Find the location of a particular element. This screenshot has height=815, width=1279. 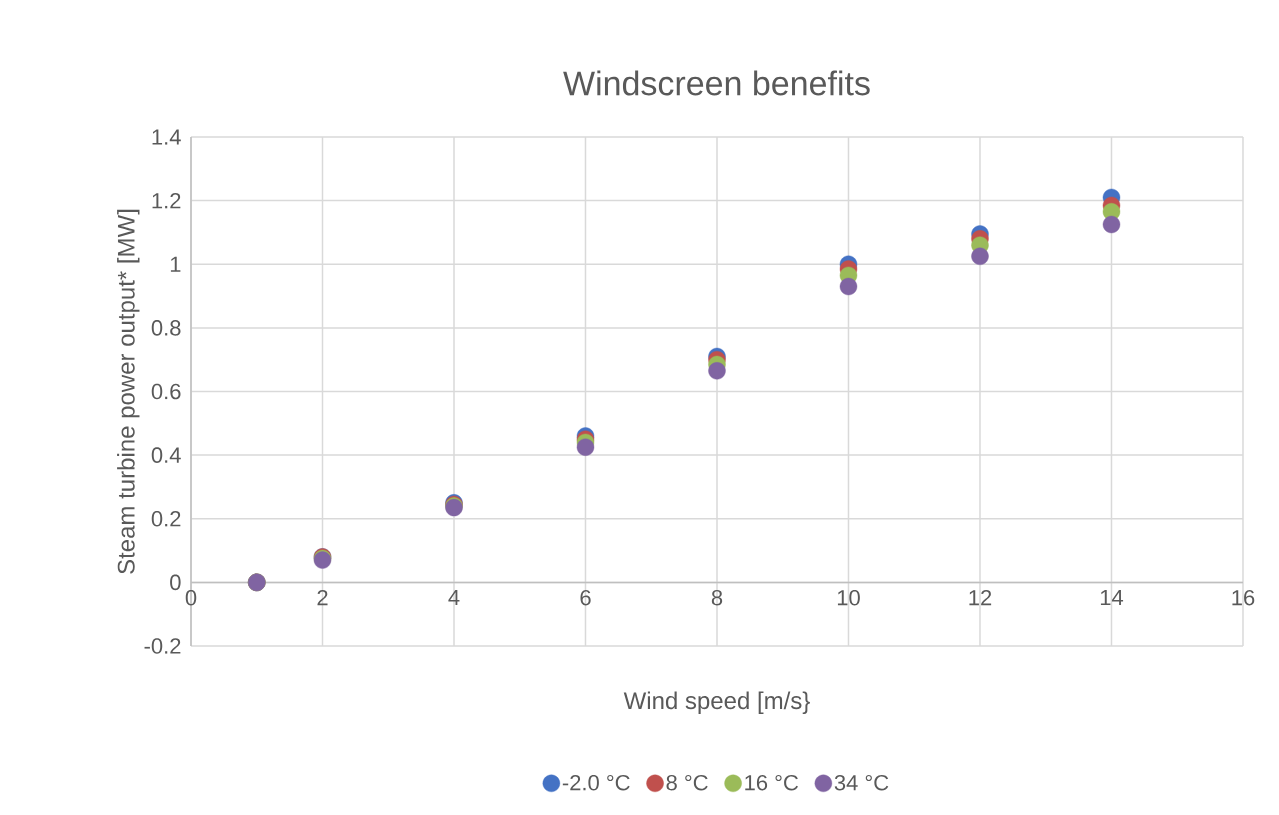

x-tick-label: 10 is located at coordinates (848, 597).